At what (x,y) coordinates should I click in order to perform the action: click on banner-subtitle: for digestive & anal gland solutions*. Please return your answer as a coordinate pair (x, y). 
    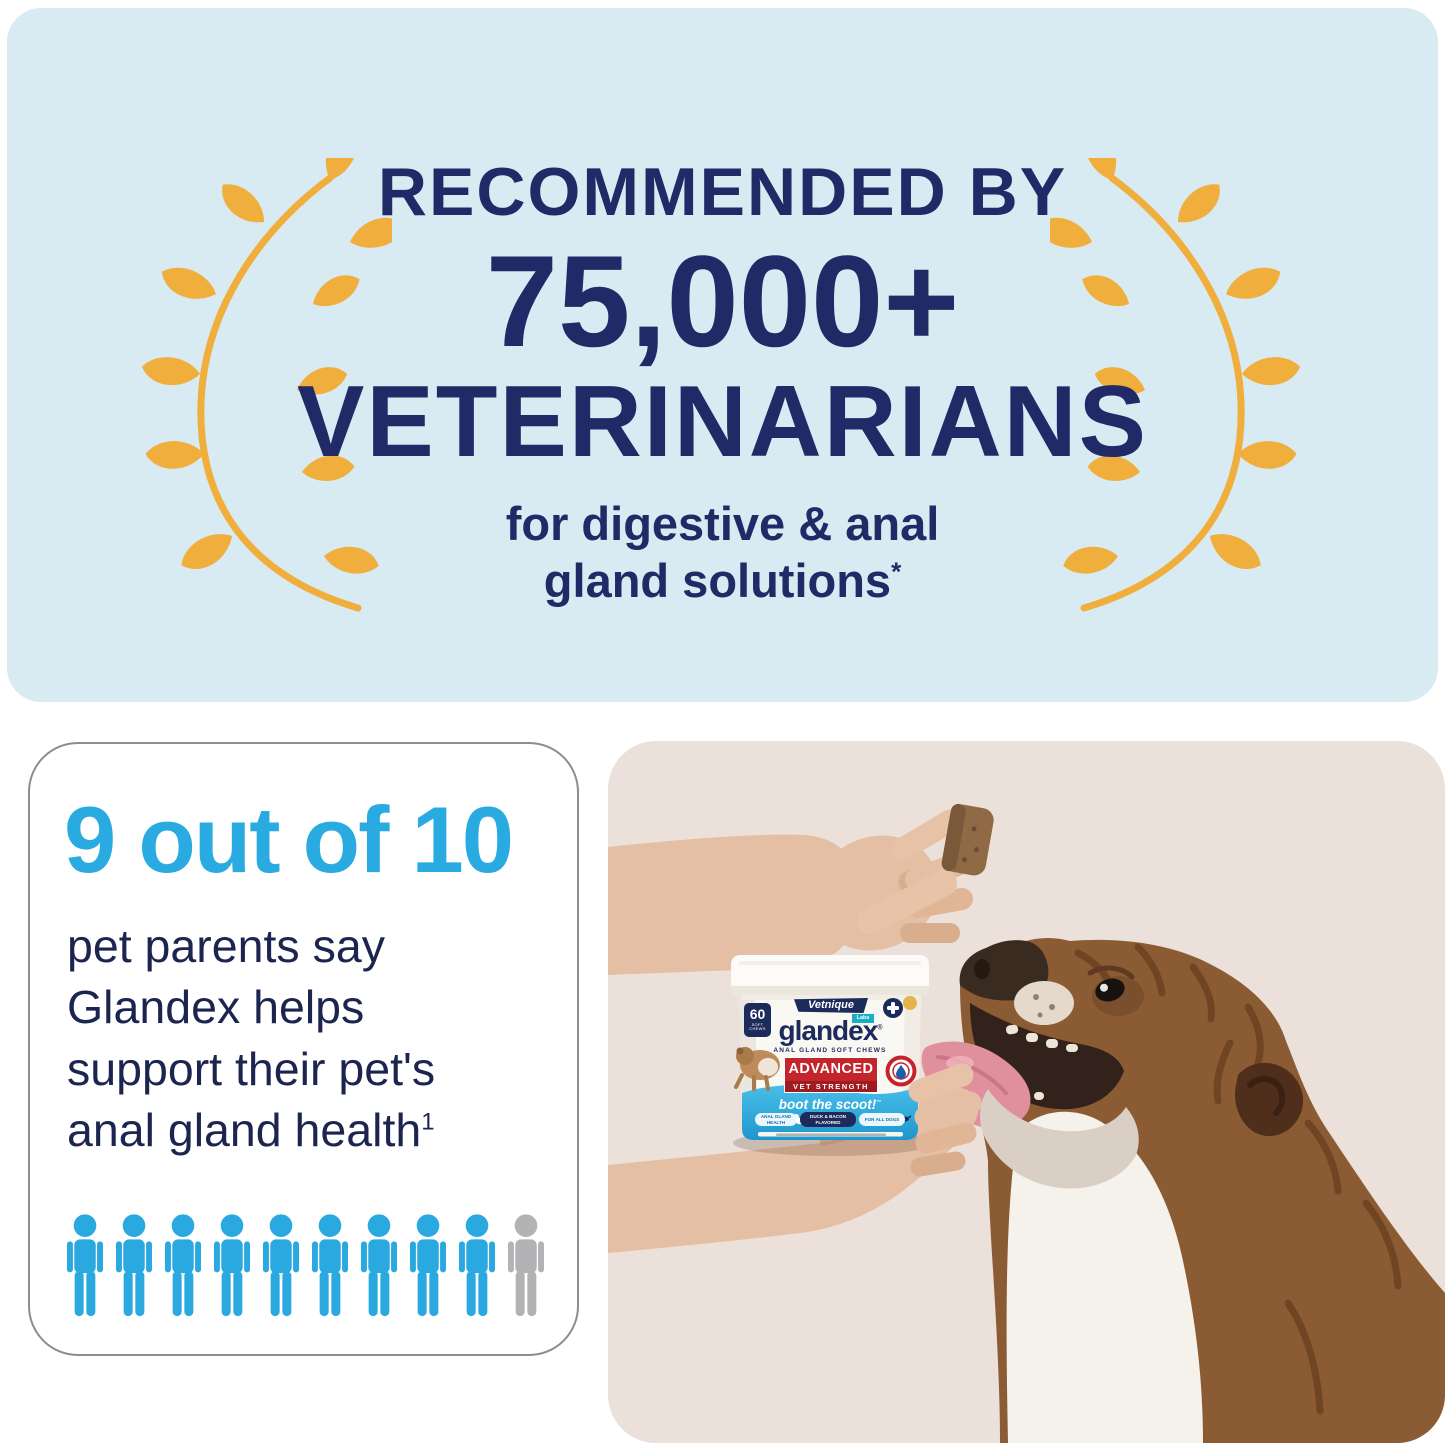
    Looking at the image, I should click on (722, 552).